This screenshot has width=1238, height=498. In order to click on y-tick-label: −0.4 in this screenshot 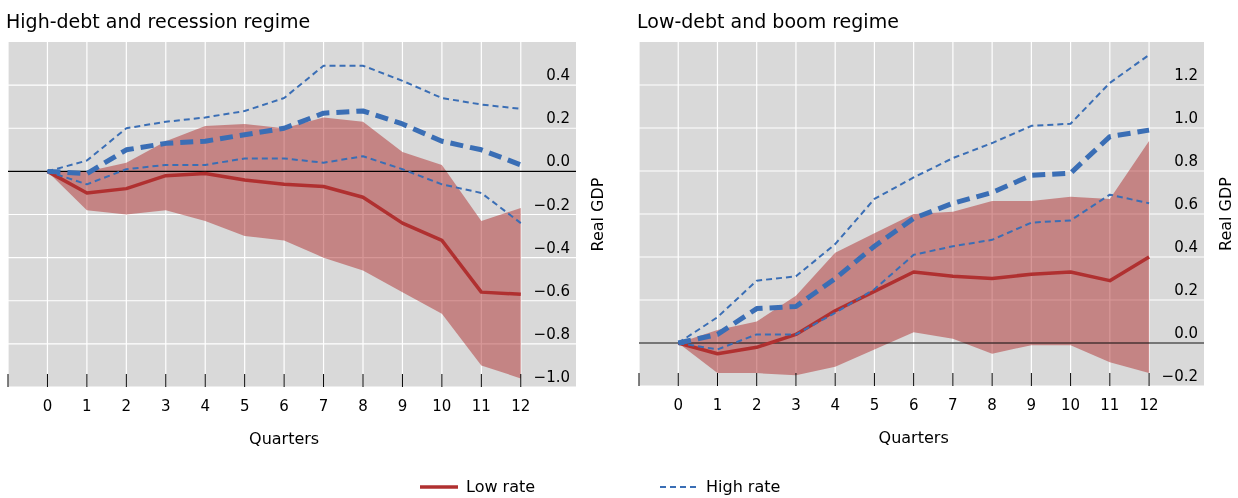, I will do `click(551, 247)`.